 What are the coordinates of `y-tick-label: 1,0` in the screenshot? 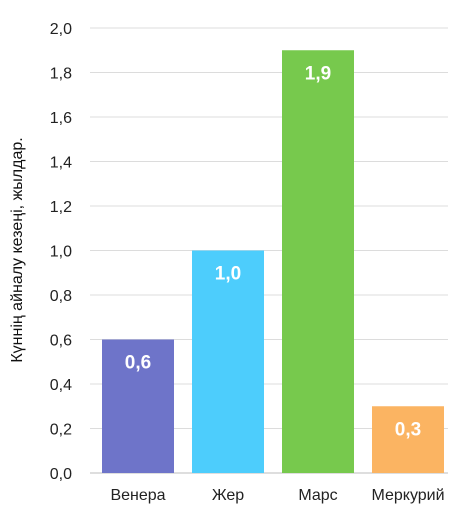 It's located at (61, 252).